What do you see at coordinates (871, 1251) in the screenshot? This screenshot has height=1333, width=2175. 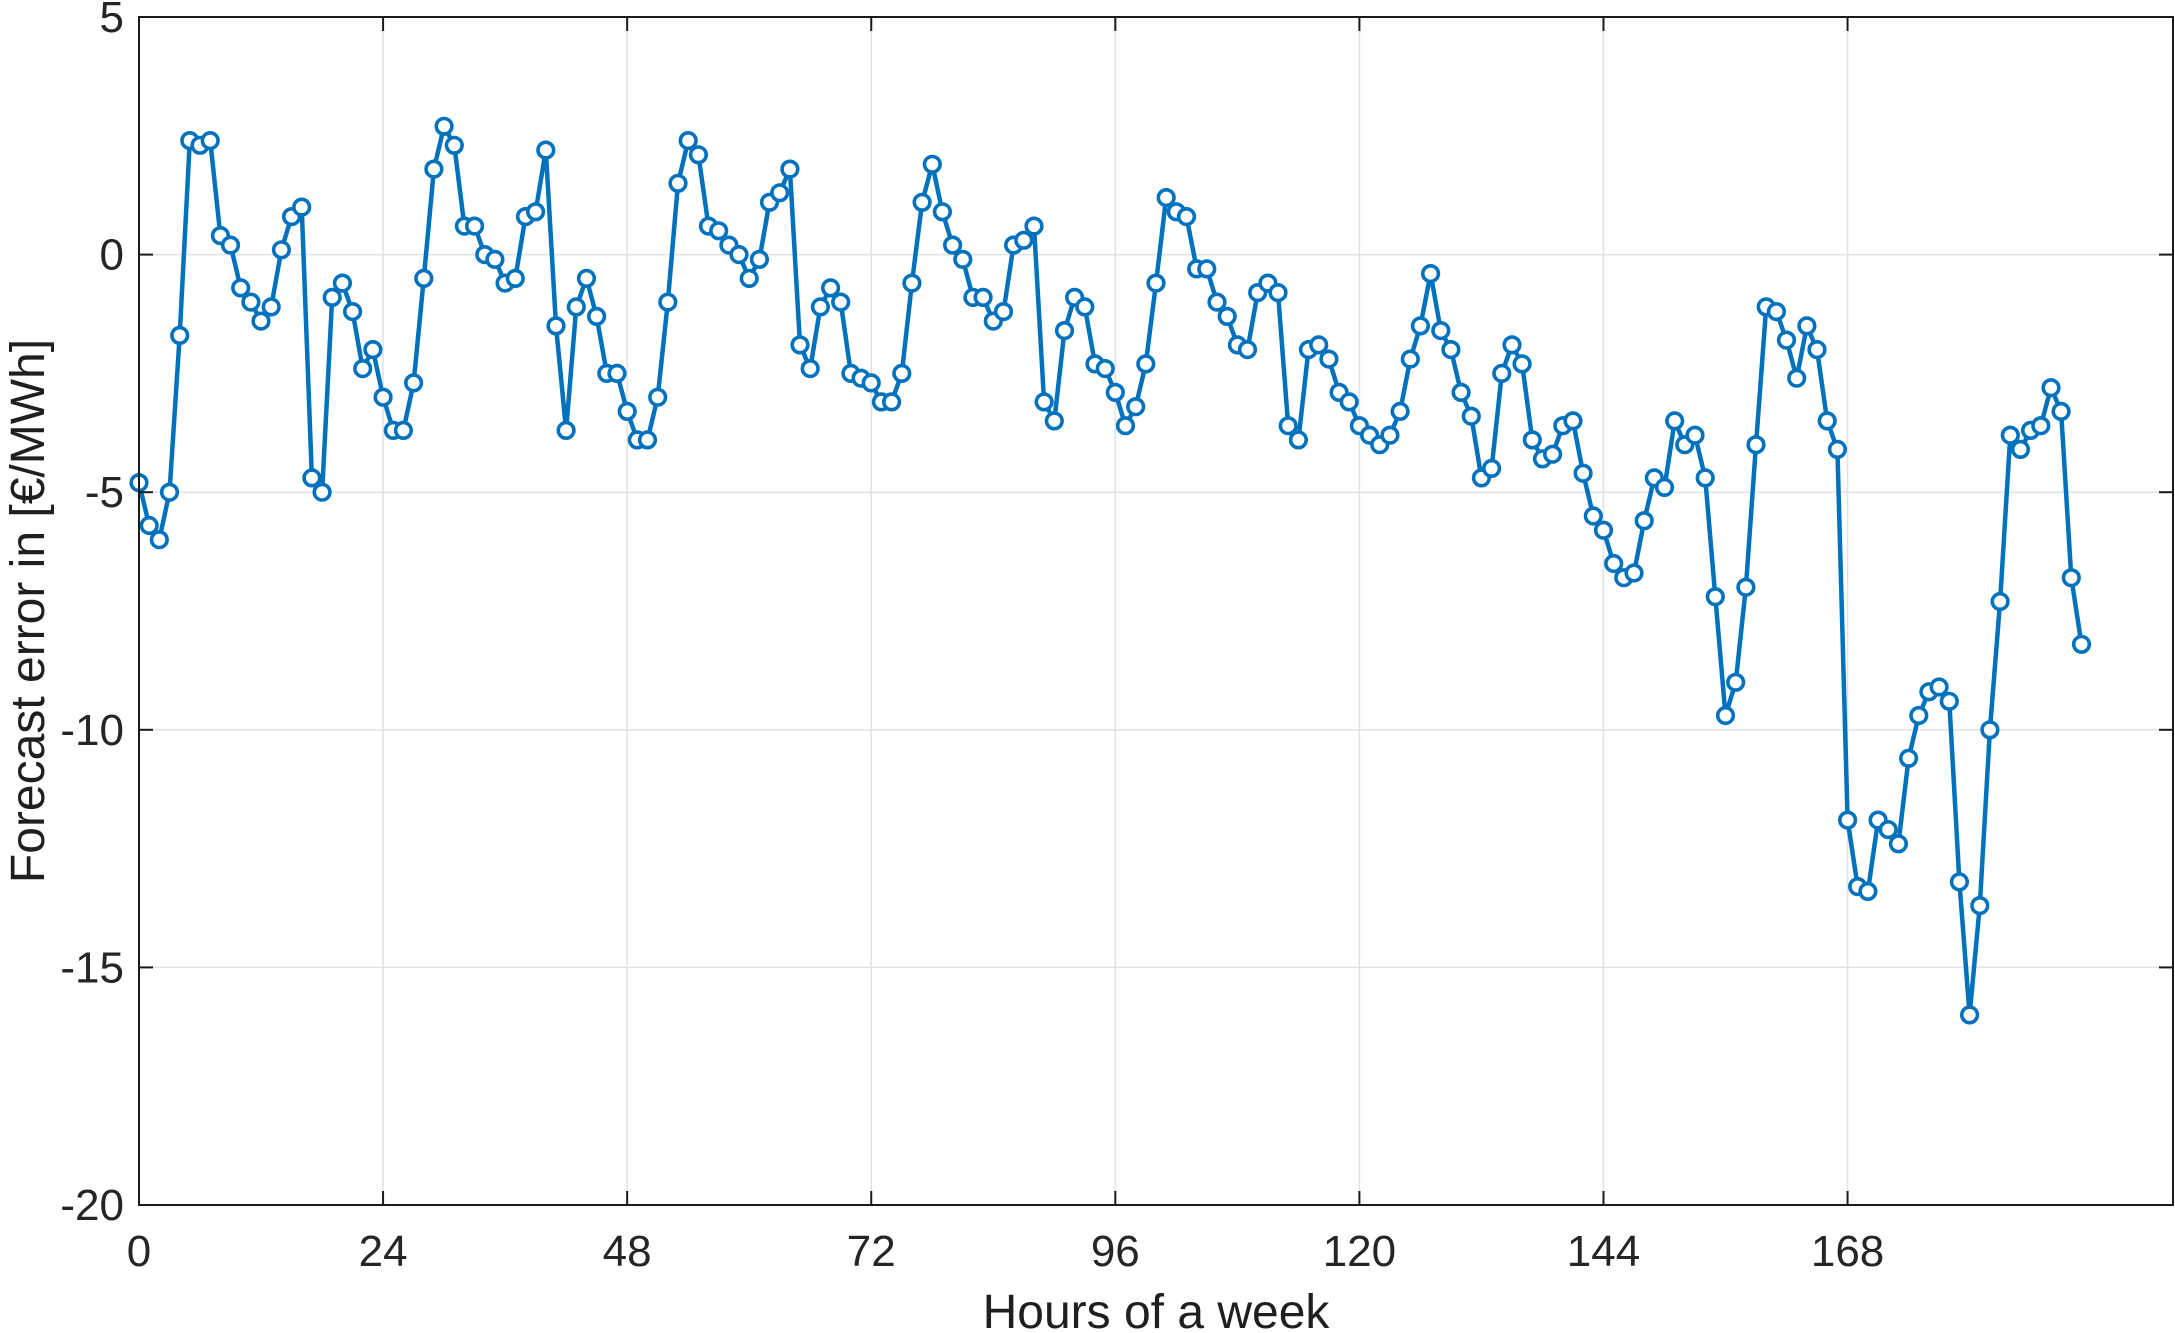 I see `x-tick-label: 72` at bounding box center [871, 1251].